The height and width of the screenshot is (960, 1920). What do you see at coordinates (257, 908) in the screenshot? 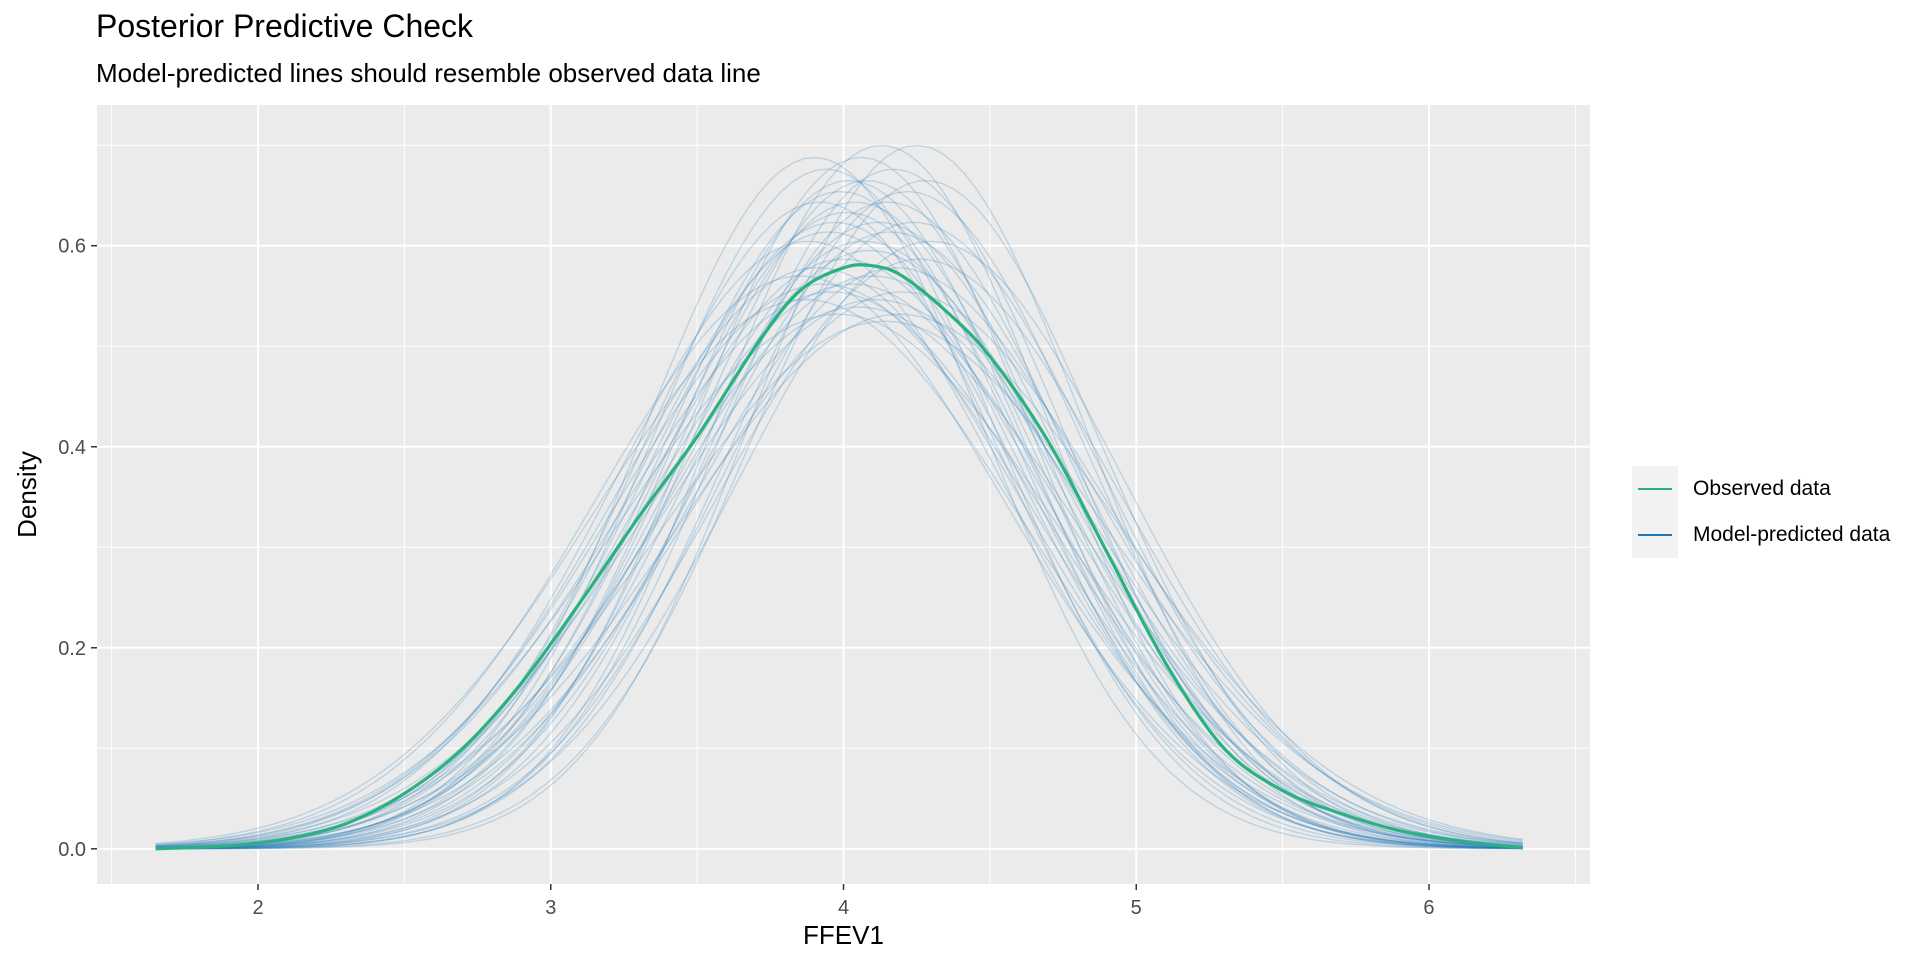
I see `x-tick-label: 2` at bounding box center [257, 908].